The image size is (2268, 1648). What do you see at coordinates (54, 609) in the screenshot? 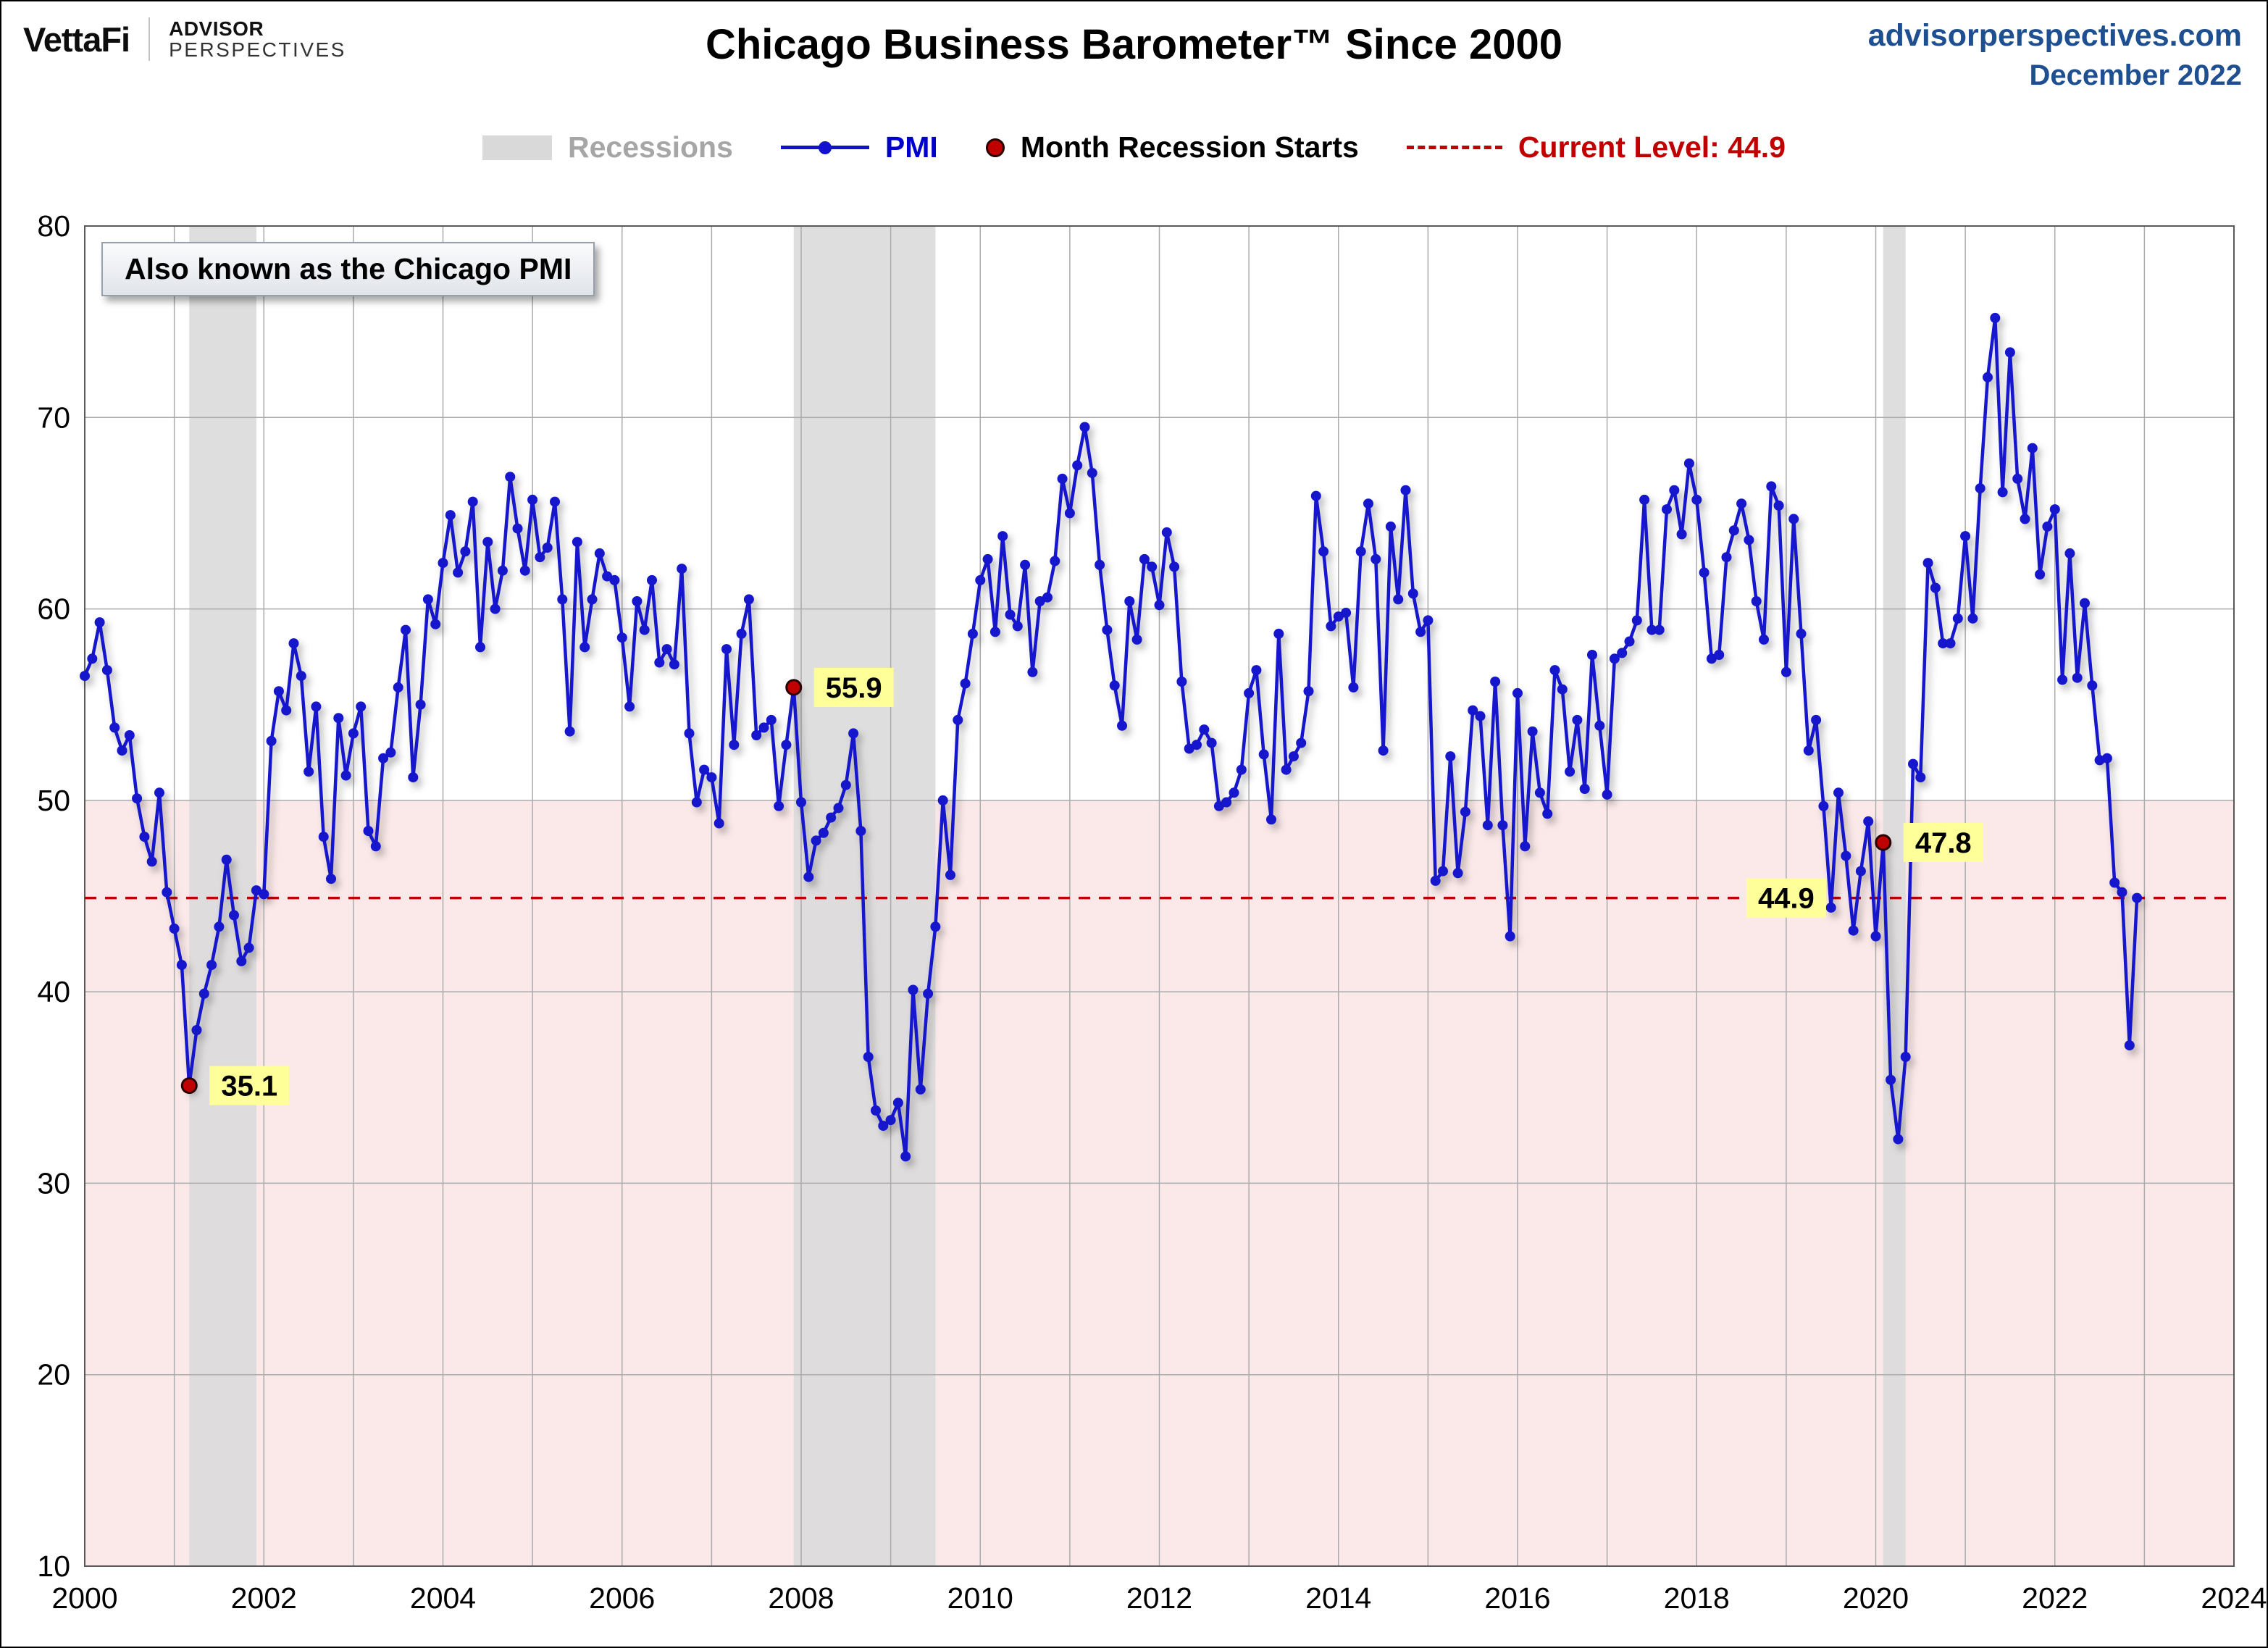
I see `y-tick-label: 60` at bounding box center [54, 609].